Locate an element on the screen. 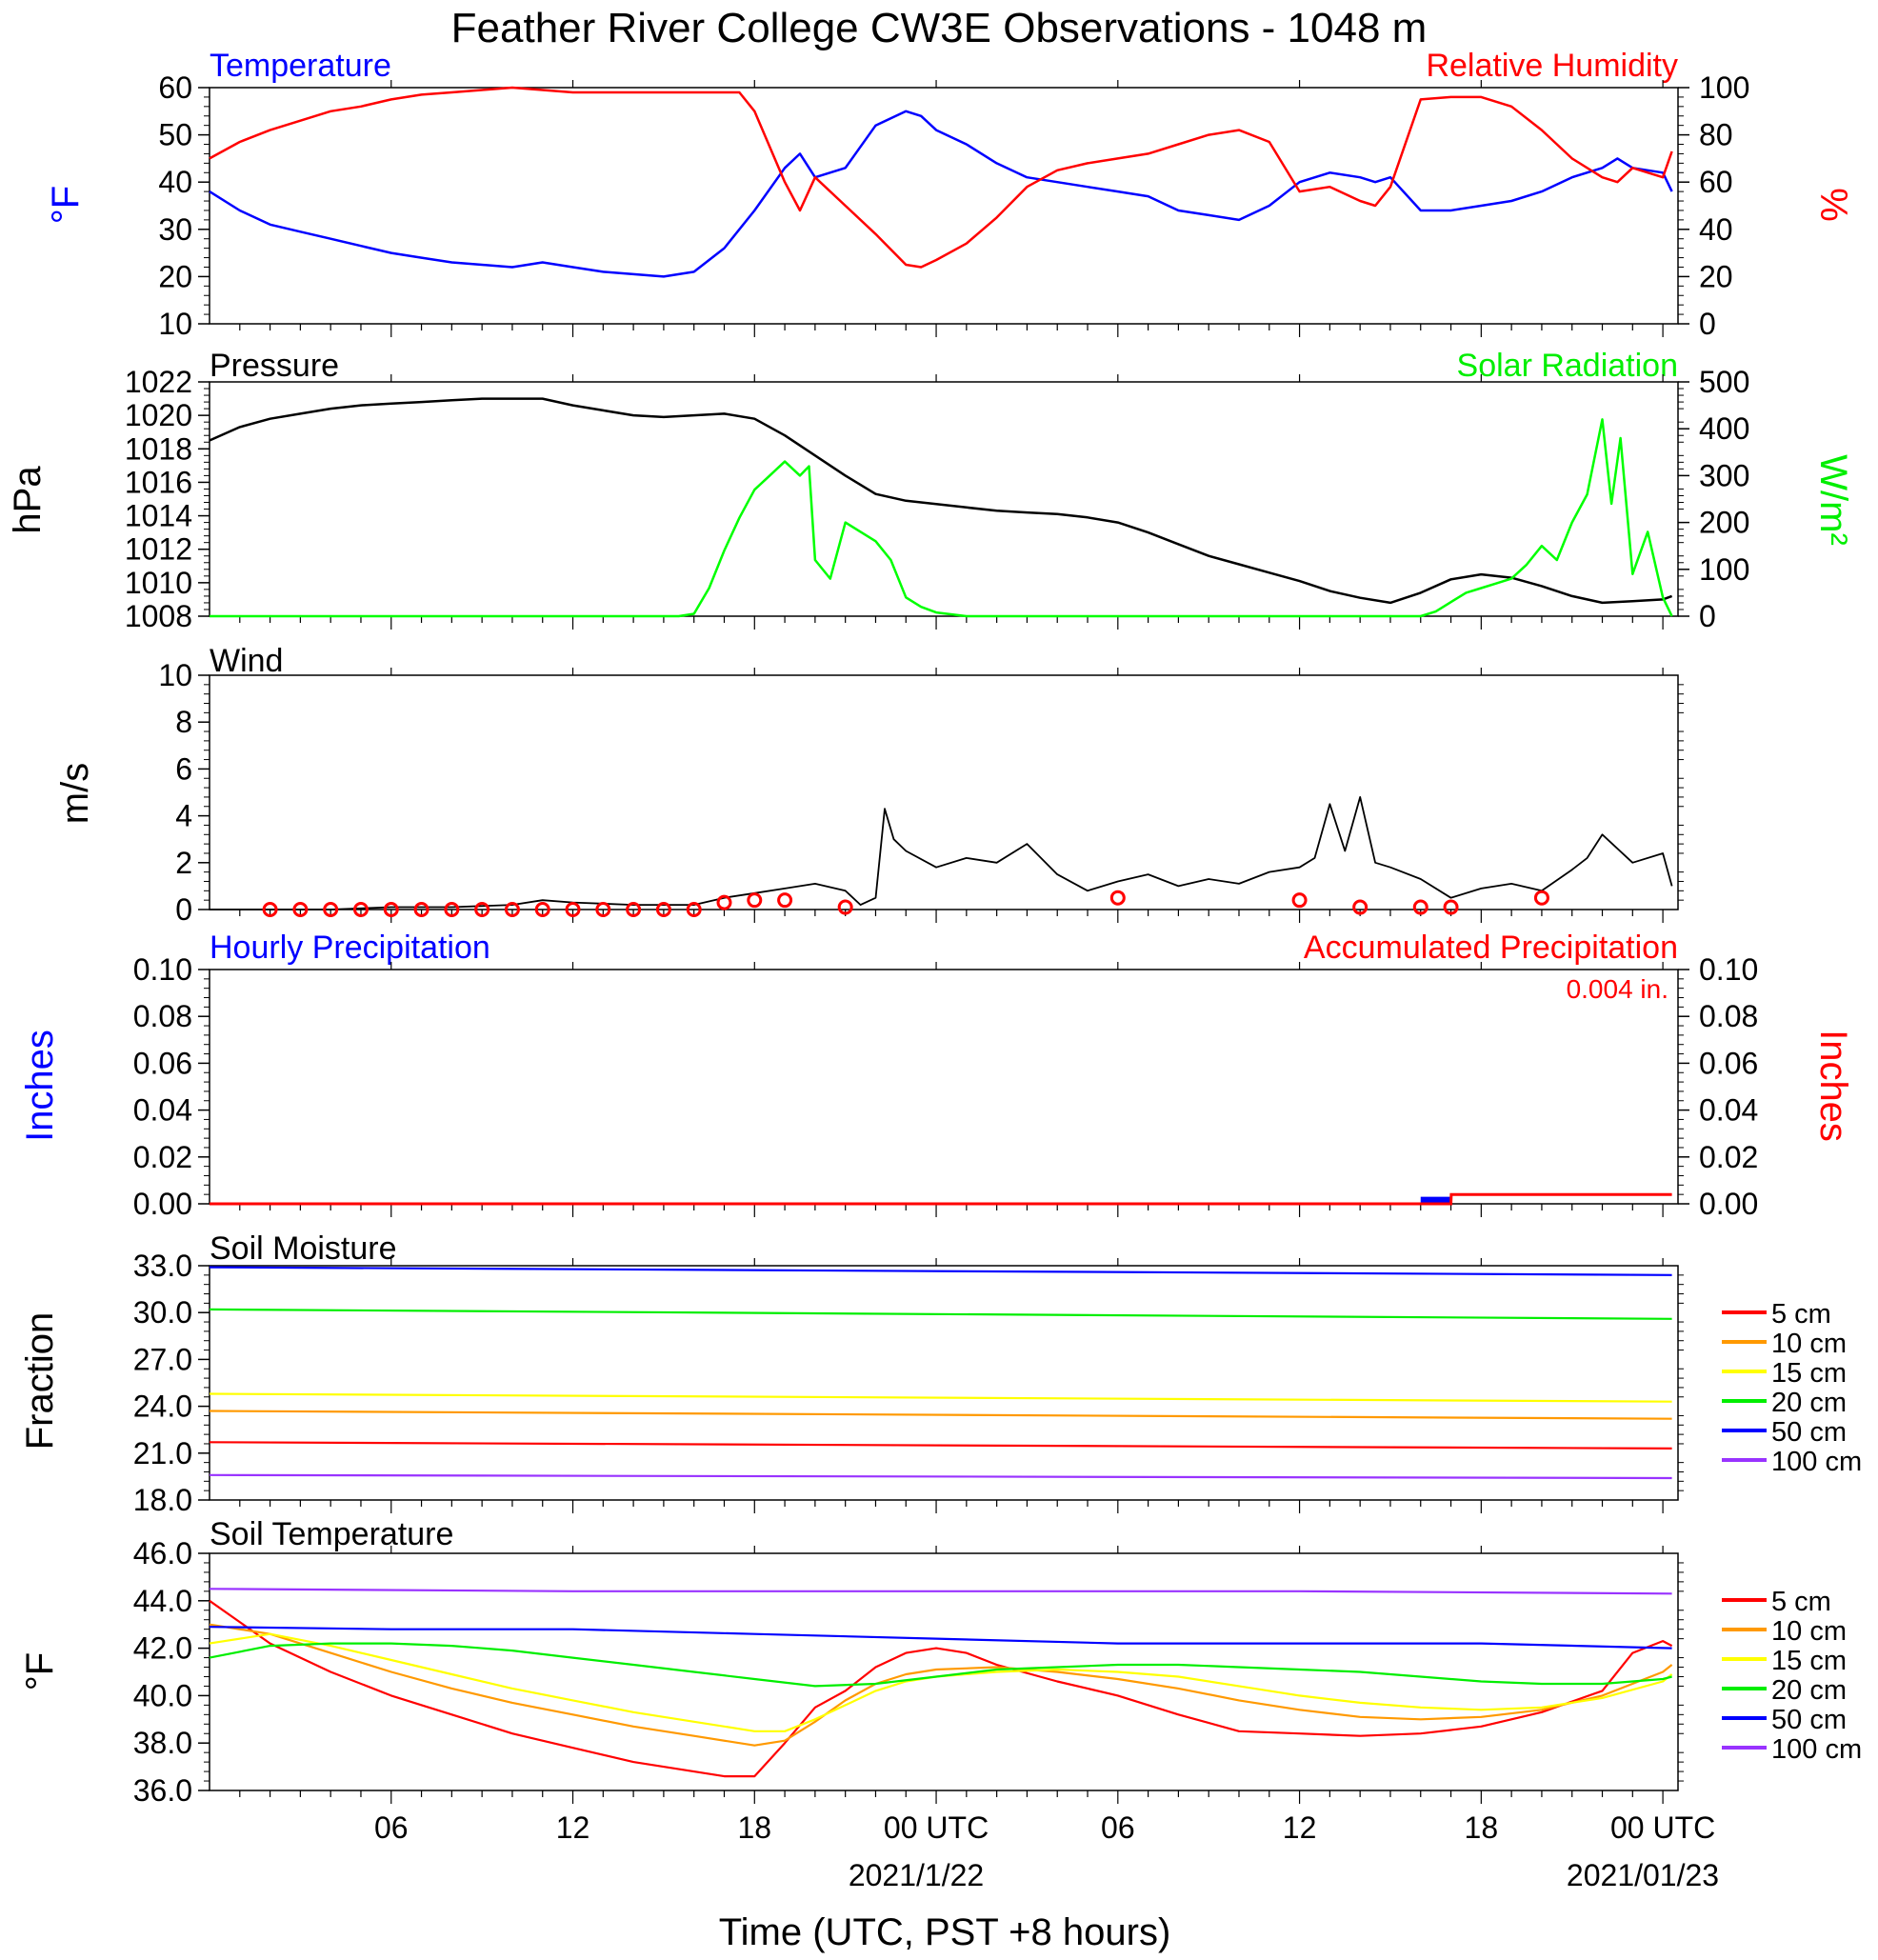  y-right-tick-label: 60 is located at coordinates (1716, 182).